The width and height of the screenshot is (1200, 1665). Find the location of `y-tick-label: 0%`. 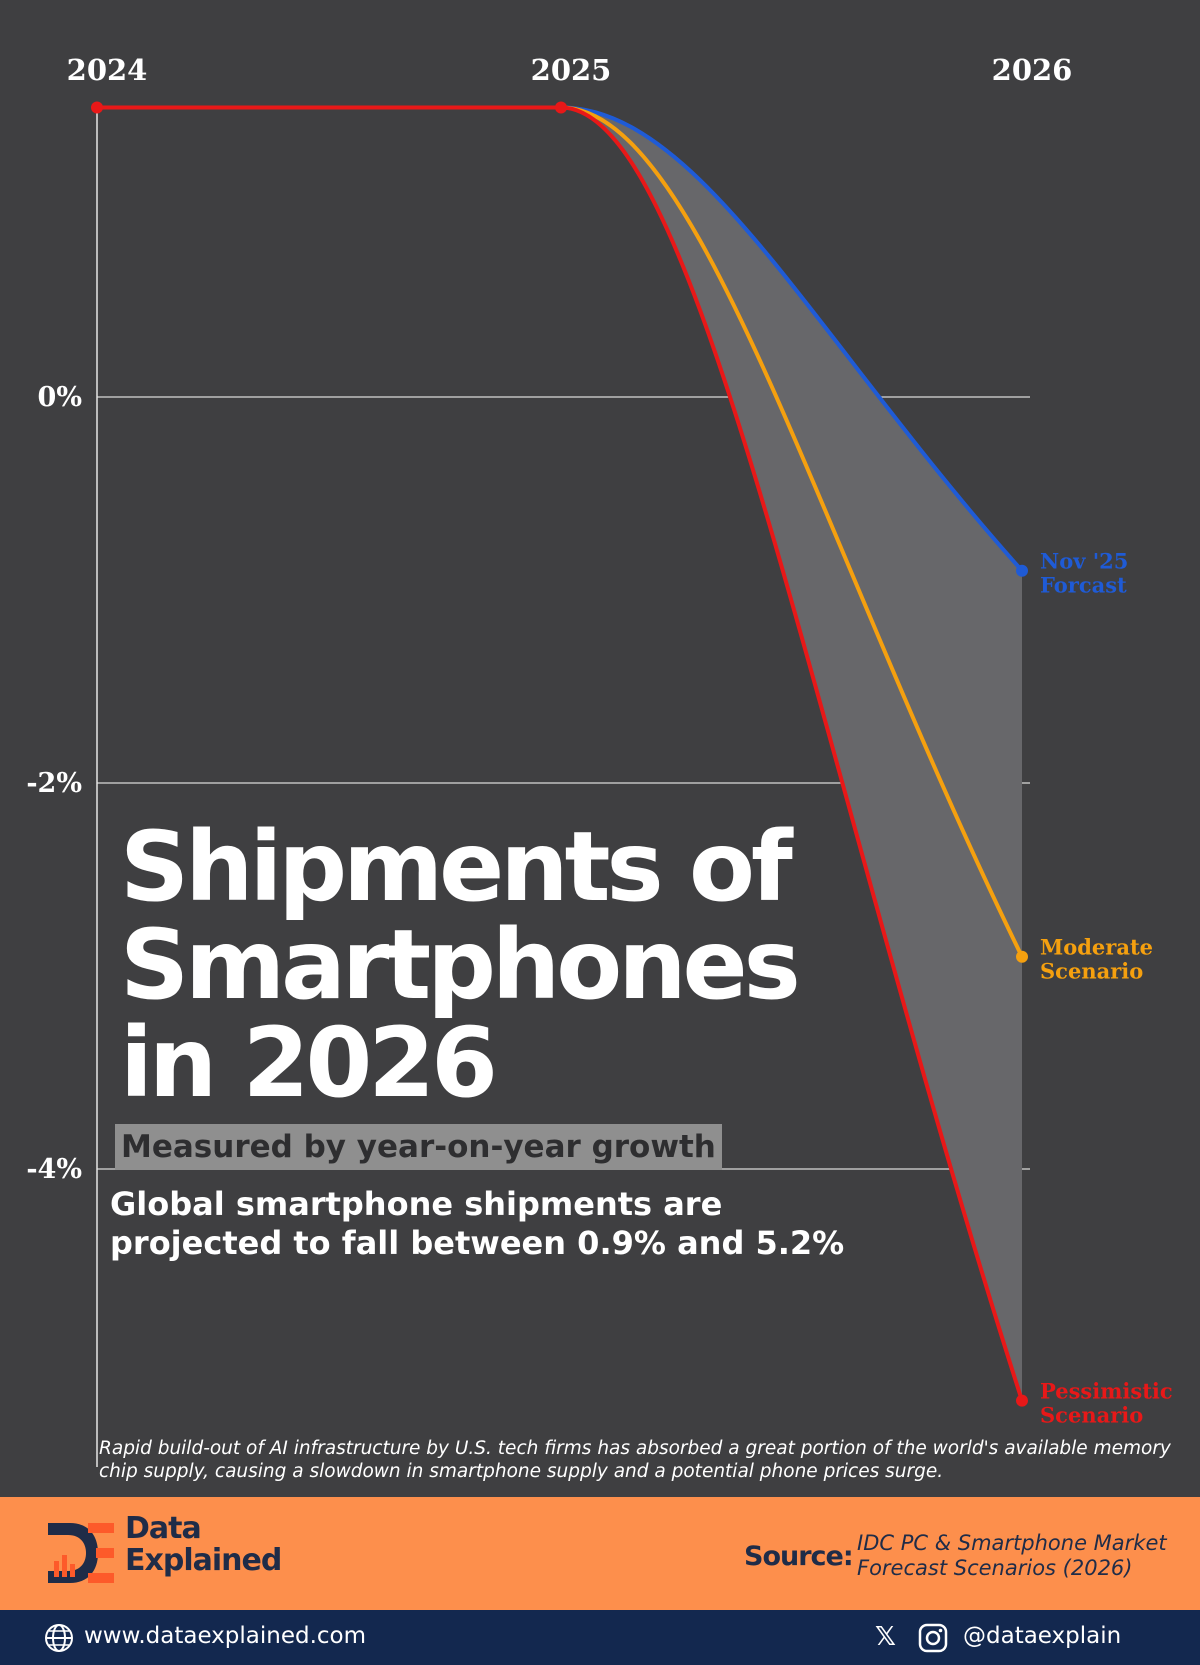

y-tick-label: 0% is located at coordinates (60, 397).